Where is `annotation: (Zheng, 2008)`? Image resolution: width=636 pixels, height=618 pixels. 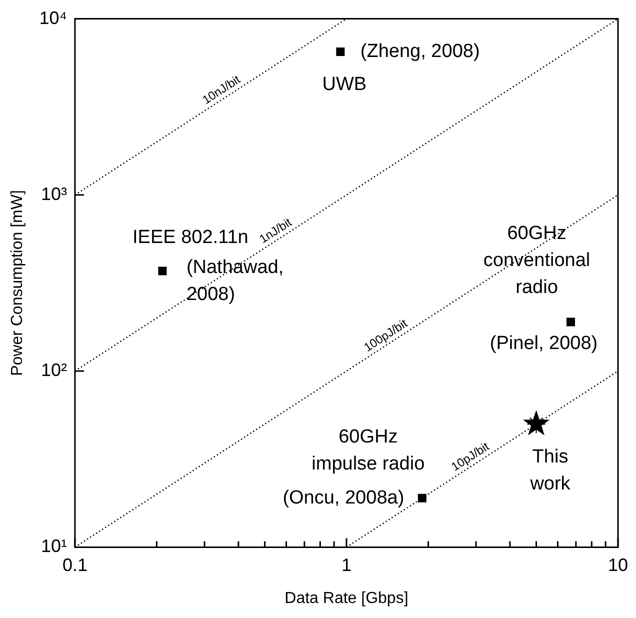 annotation: (Zheng, 2008) is located at coordinates (420, 51).